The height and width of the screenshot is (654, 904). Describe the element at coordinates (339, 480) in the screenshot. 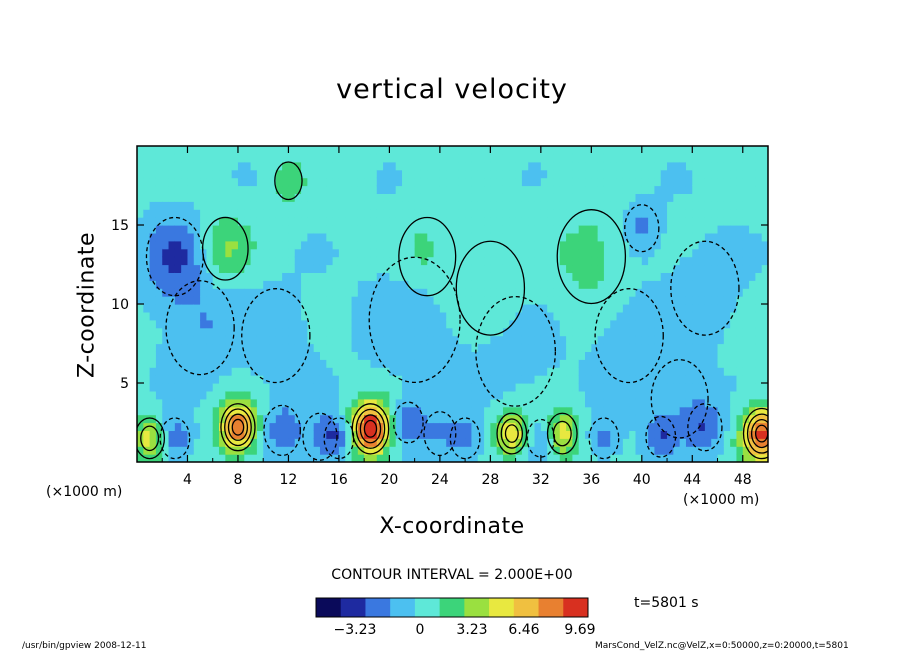

I see `x-tick-label: 16` at that location.